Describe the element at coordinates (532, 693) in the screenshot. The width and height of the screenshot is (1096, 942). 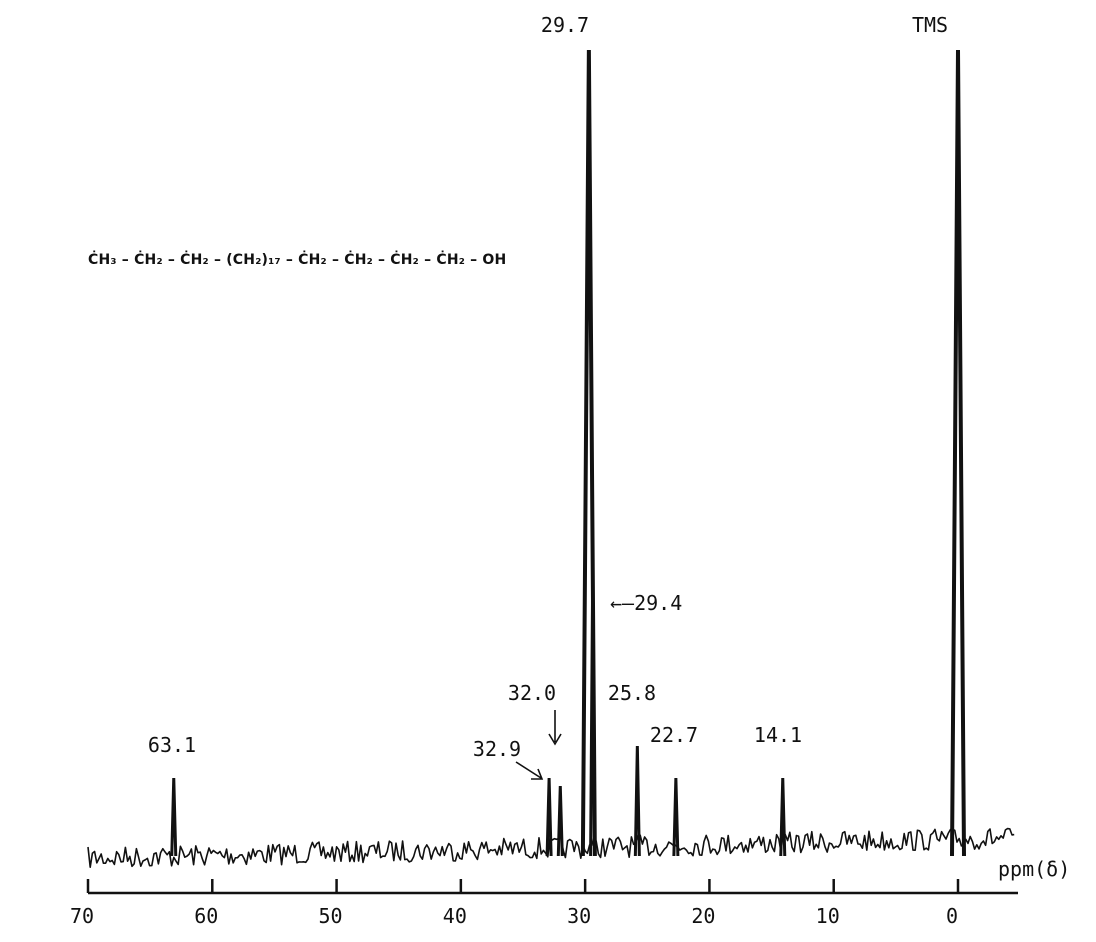
I see `peak-label-32.0: 32.0` at that location.